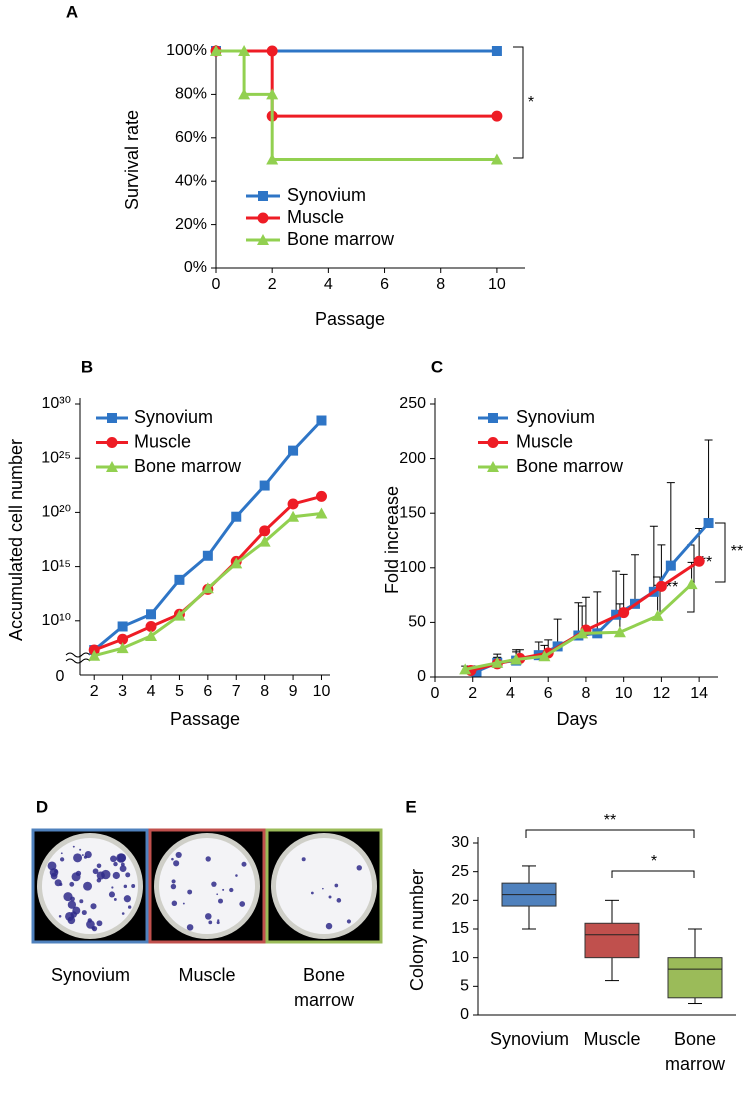 The width and height of the screenshot is (748, 1105). What do you see at coordinates (654, 861) in the screenshot?
I see `significance-label: *` at bounding box center [654, 861].